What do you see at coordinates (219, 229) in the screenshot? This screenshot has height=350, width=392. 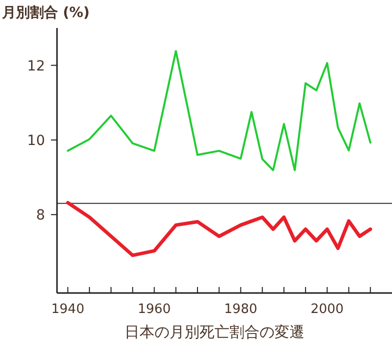 I see `line-series` at bounding box center [219, 229].